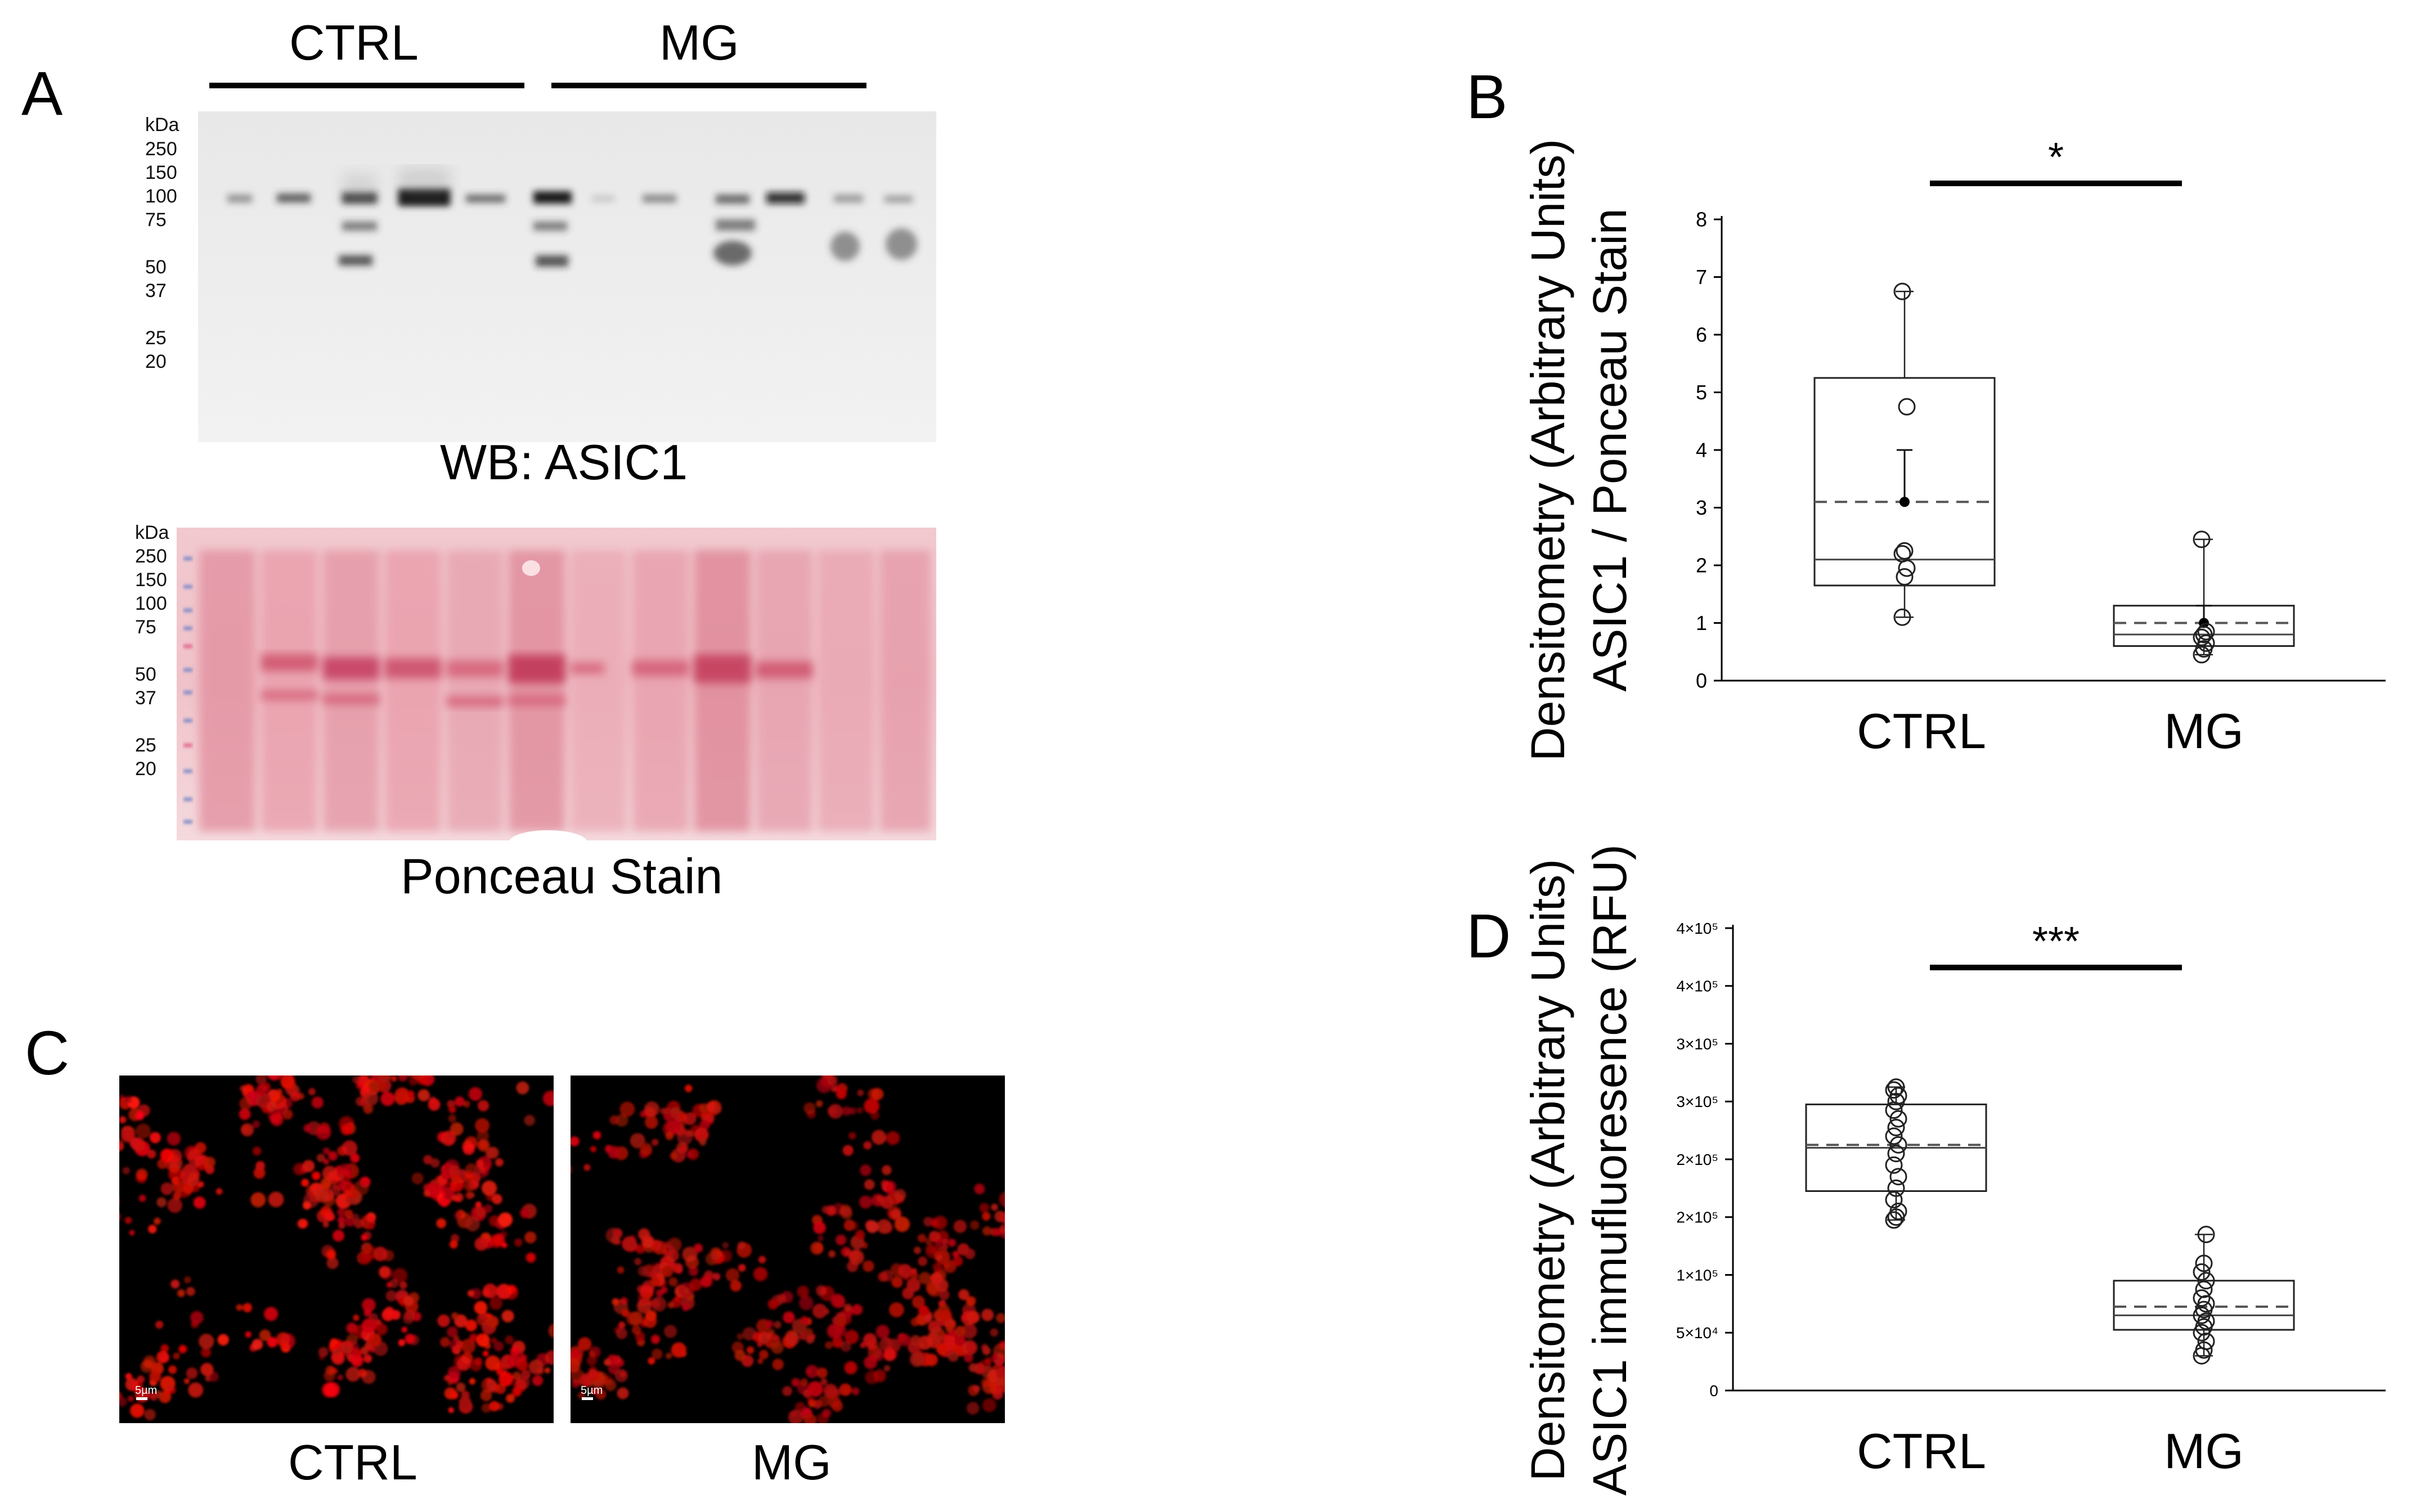 This screenshot has width=2416, height=1512. What do you see at coordinates (1713, 1391) in the screenshot?
I see `y-tick-label: 0` at bounding box center [1713, 1391].